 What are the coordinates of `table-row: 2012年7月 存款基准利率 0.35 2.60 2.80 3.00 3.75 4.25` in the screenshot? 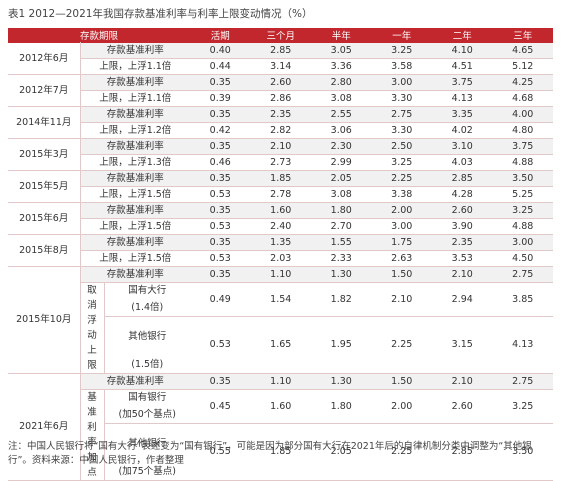 It's located at (280, 90).